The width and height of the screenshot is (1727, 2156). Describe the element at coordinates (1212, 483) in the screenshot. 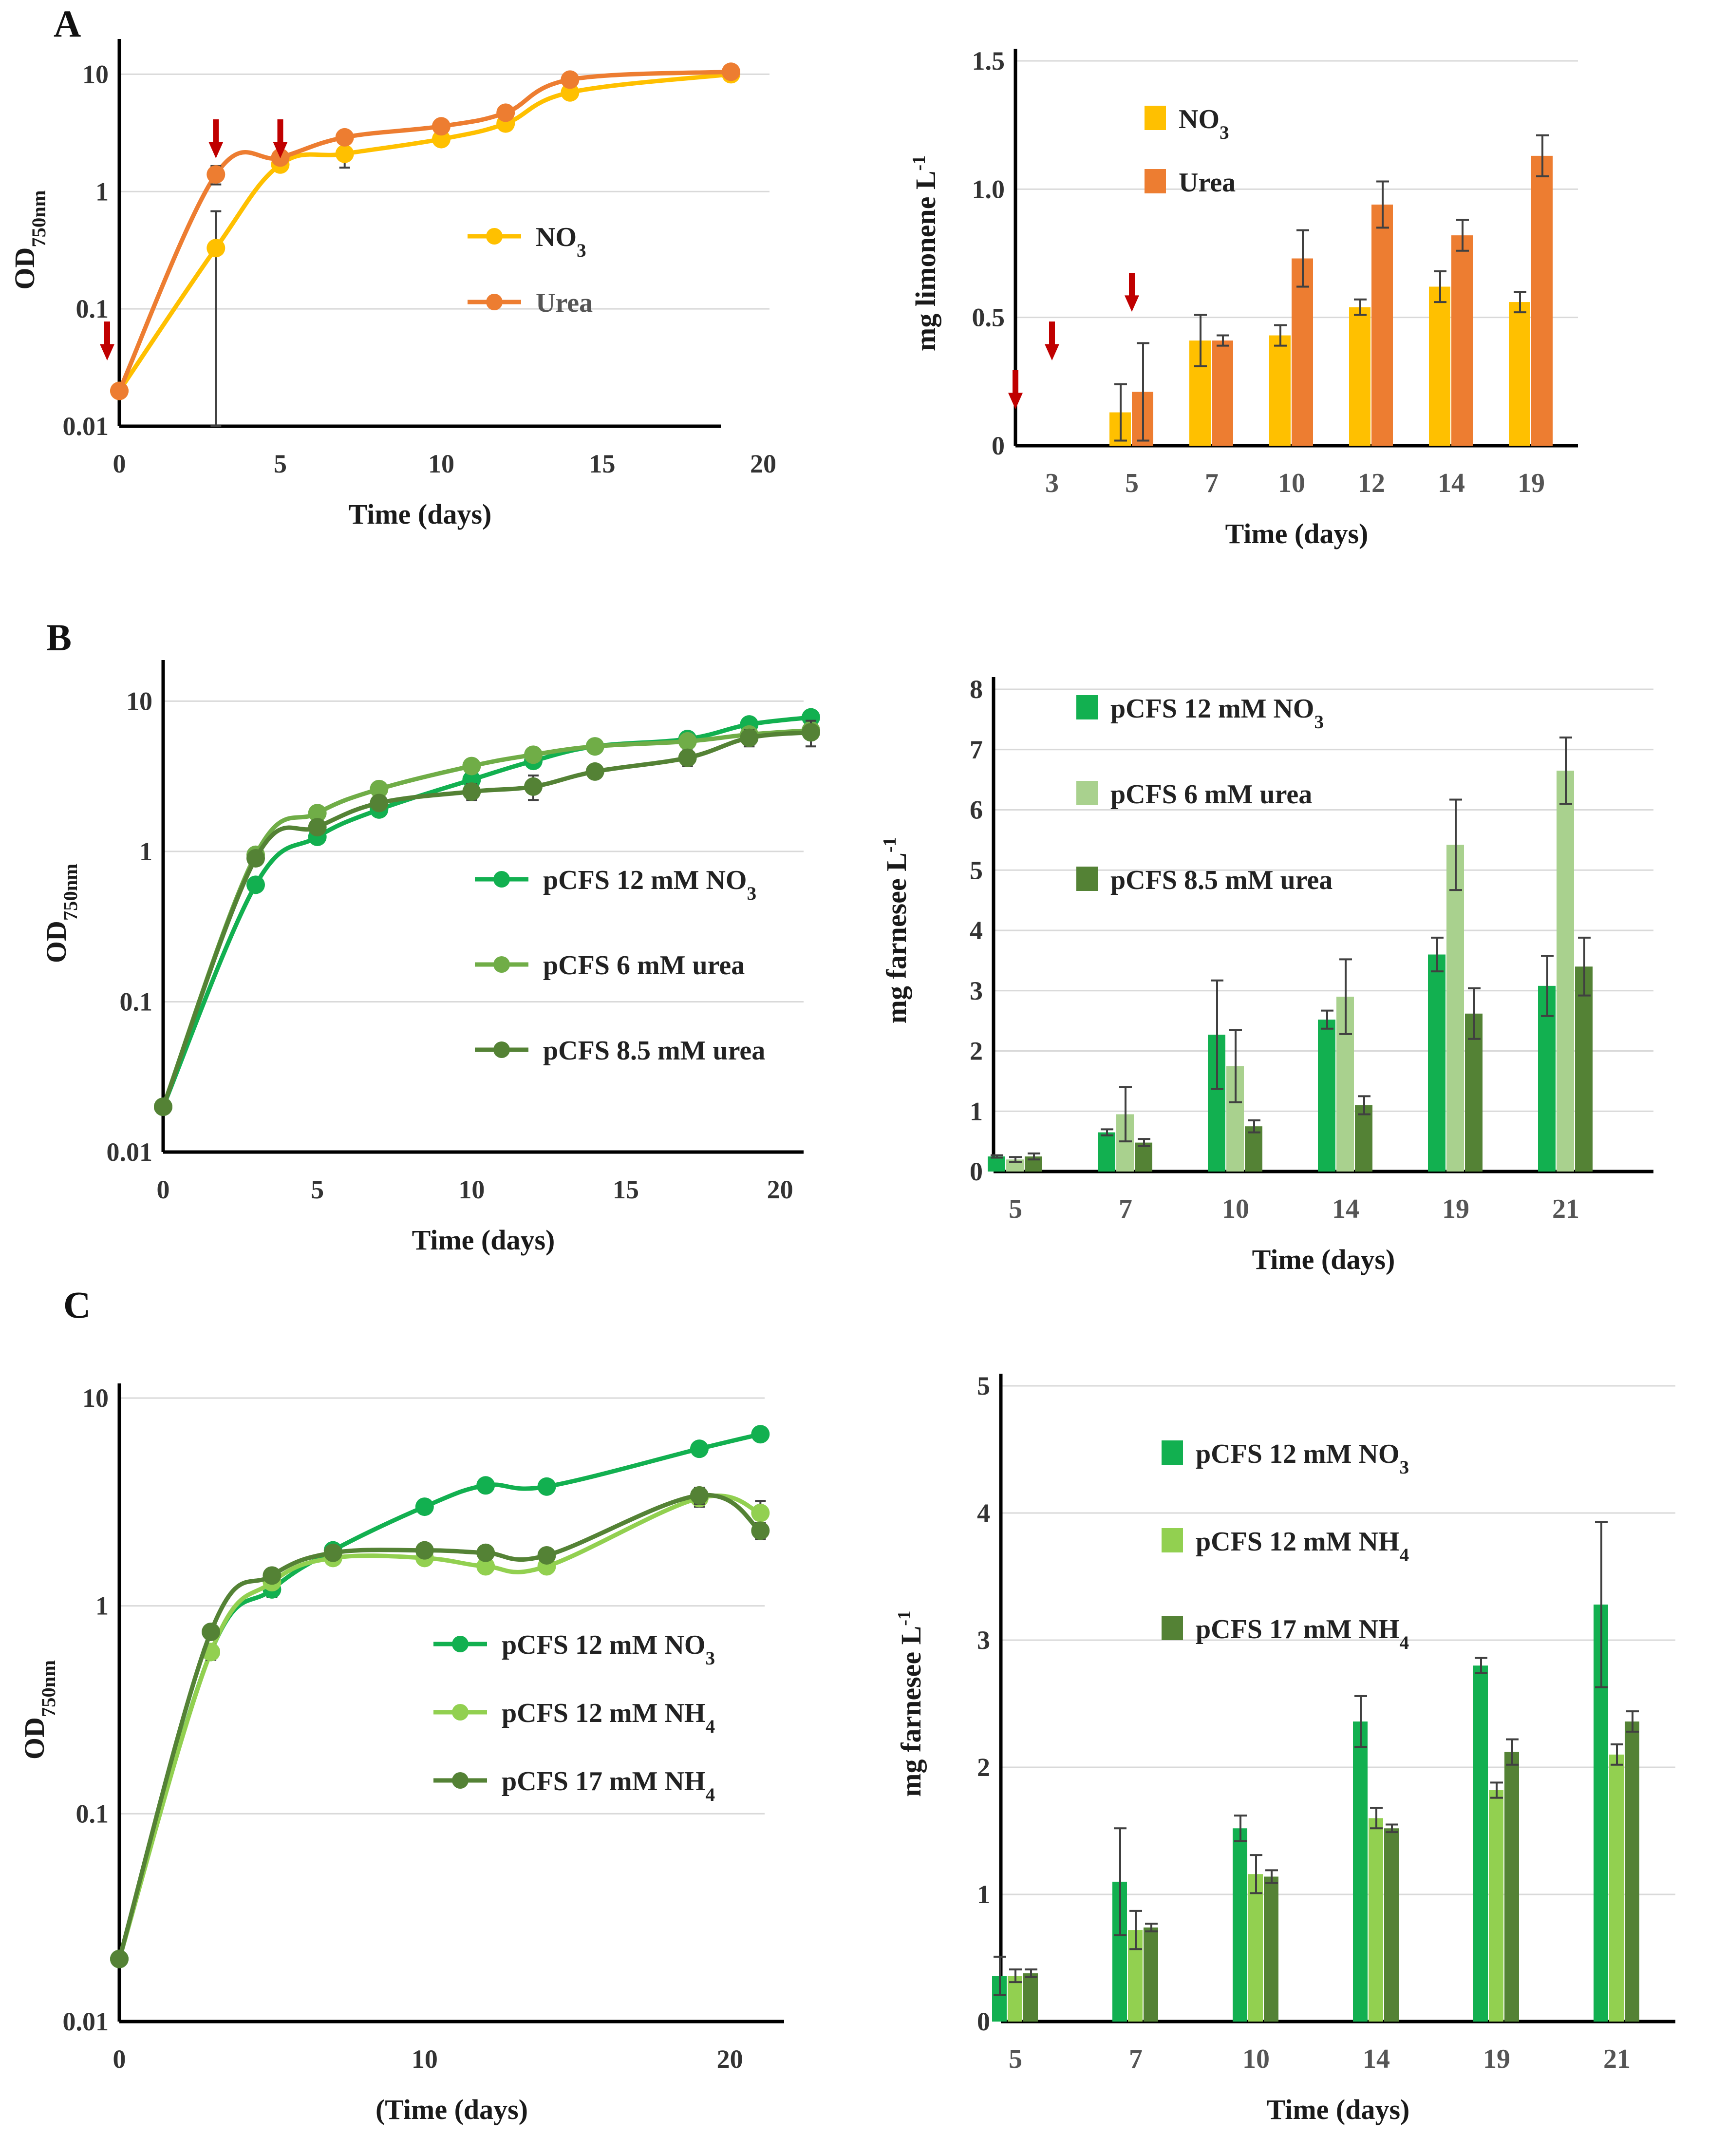

I see `x-category-label: 7` at that location.